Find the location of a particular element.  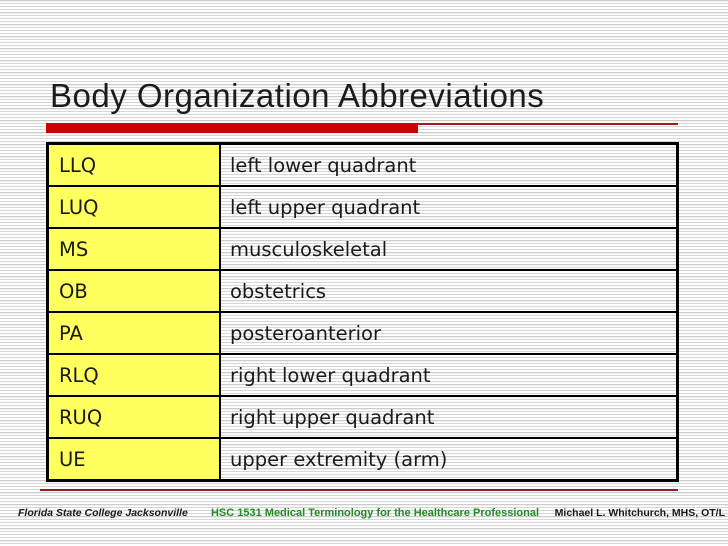

table-row: UE upper extremity (arm) is located at coordinates (362, 459).